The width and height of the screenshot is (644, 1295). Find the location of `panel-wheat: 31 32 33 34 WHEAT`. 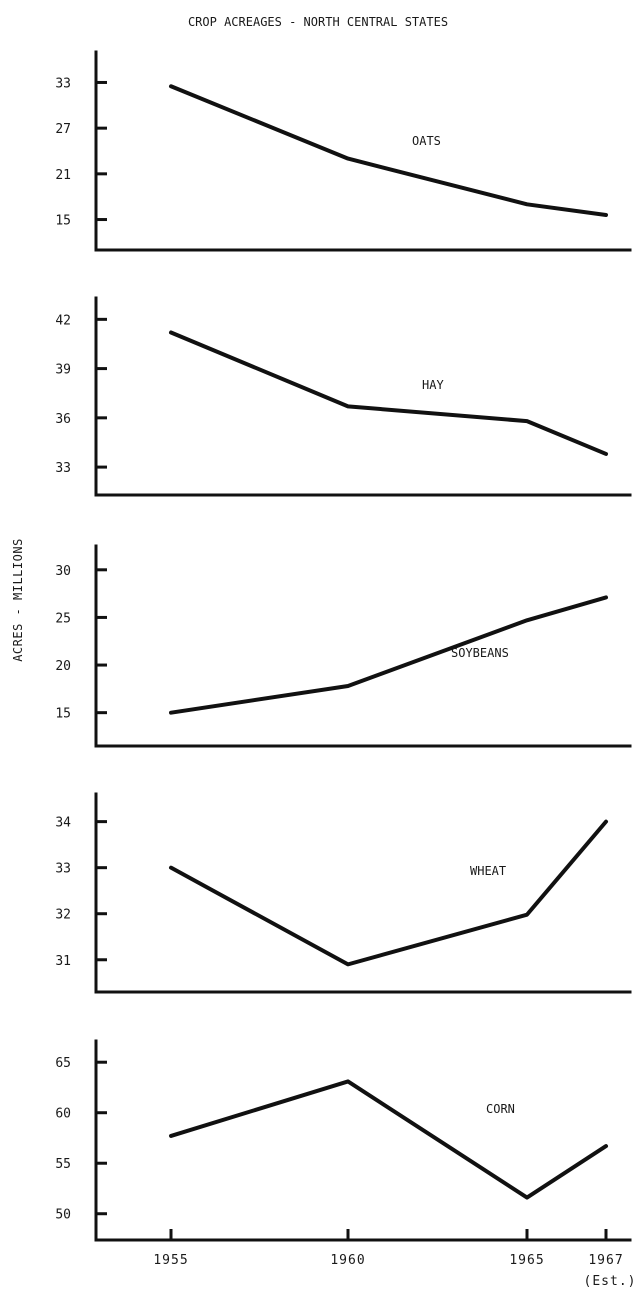

panel-wheat: 31 32 33 34 WHEAT is located at coordinates (343, 893).